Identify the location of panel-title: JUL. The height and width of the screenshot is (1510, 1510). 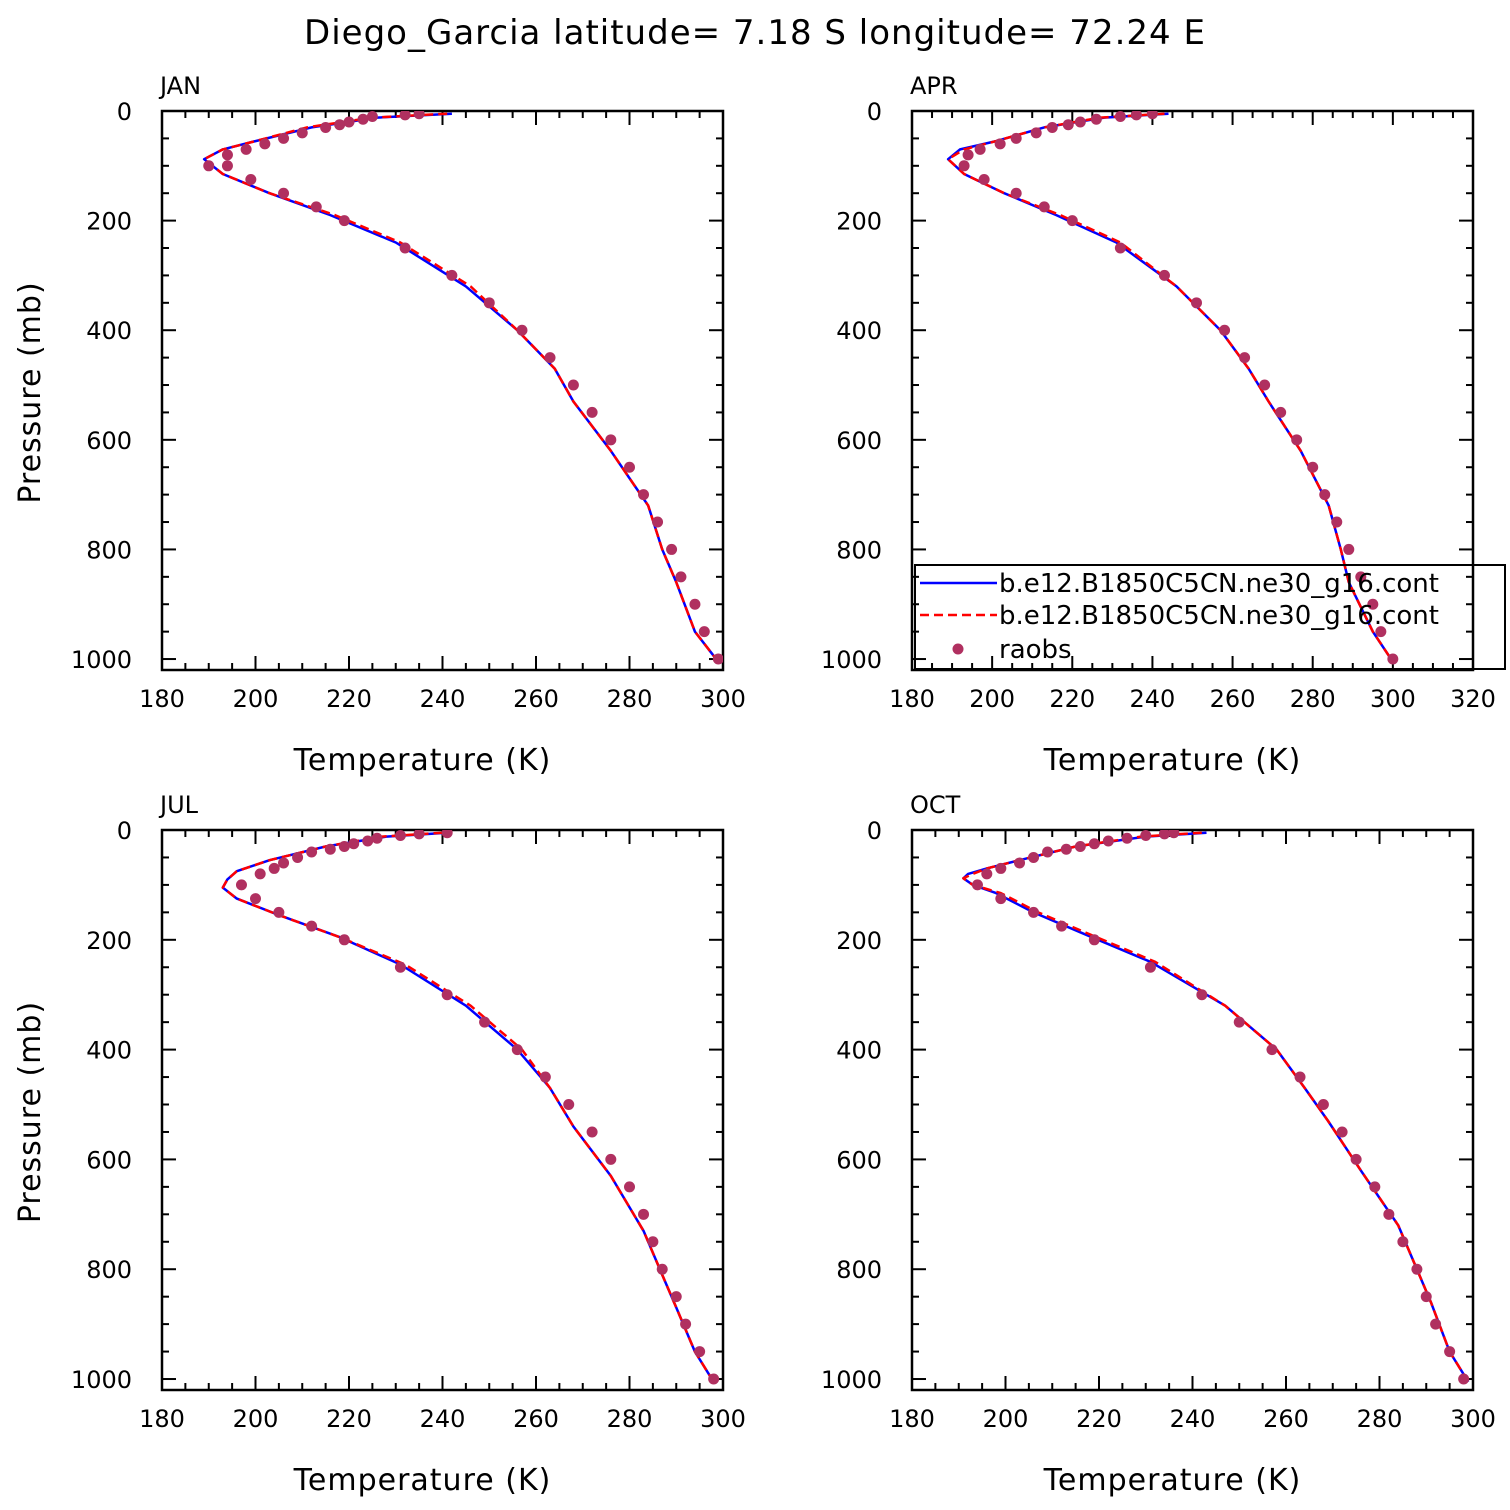
(178, 805).